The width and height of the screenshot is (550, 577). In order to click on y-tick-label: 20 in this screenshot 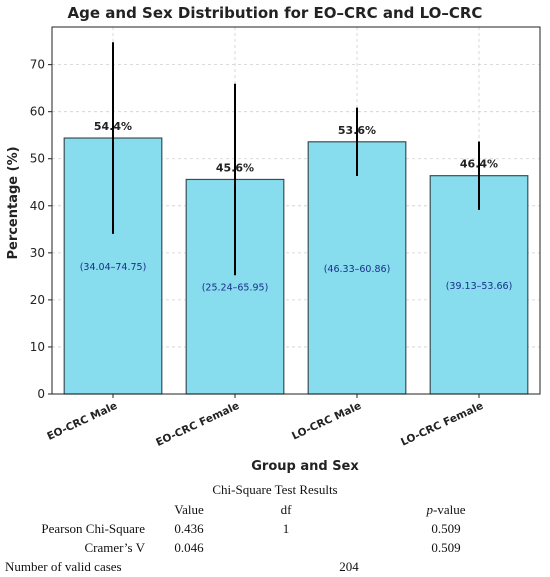, I will do `click(37, 300)`.